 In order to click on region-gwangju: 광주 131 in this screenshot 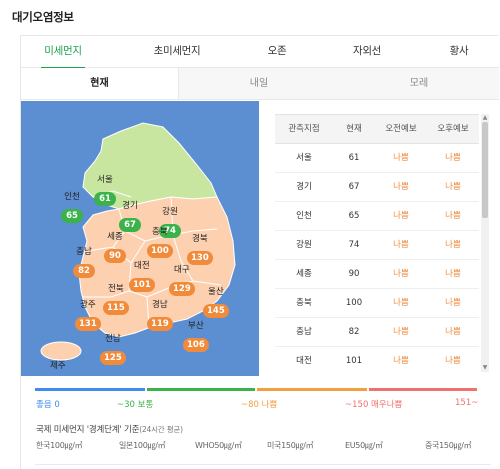, I will do `click(88, 315)`.